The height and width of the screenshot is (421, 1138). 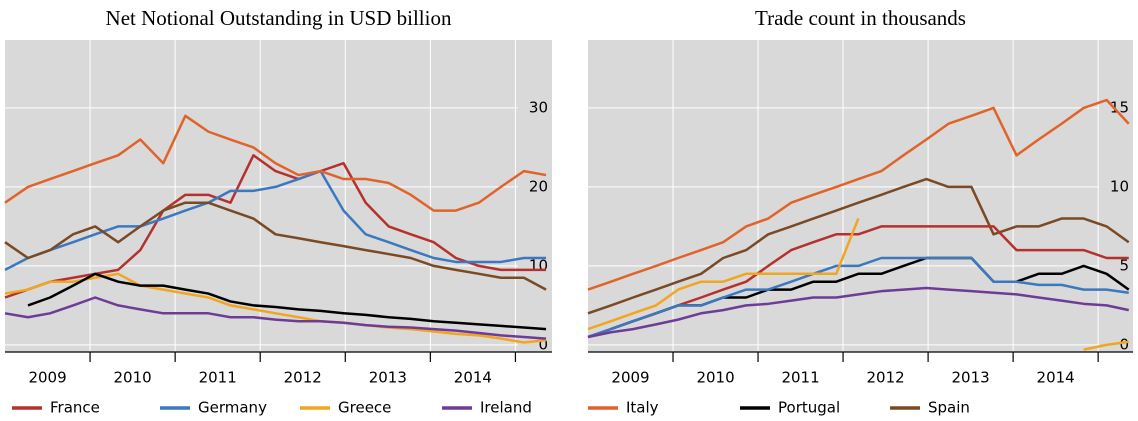 What do you see at coordinates (538, 107) in the screenshot?
I see `y-tick-label: 30` at bounding box center [538, 107].